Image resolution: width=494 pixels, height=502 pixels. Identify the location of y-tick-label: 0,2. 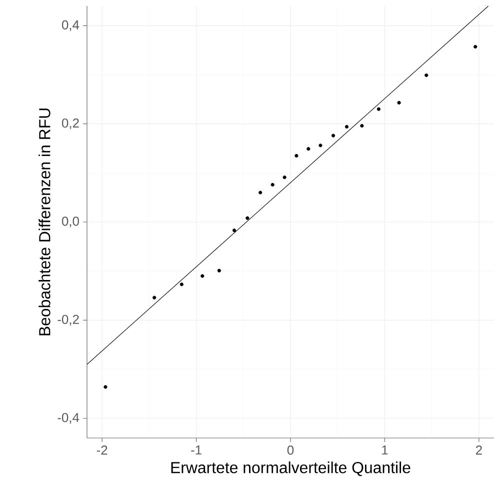
(70, 124).